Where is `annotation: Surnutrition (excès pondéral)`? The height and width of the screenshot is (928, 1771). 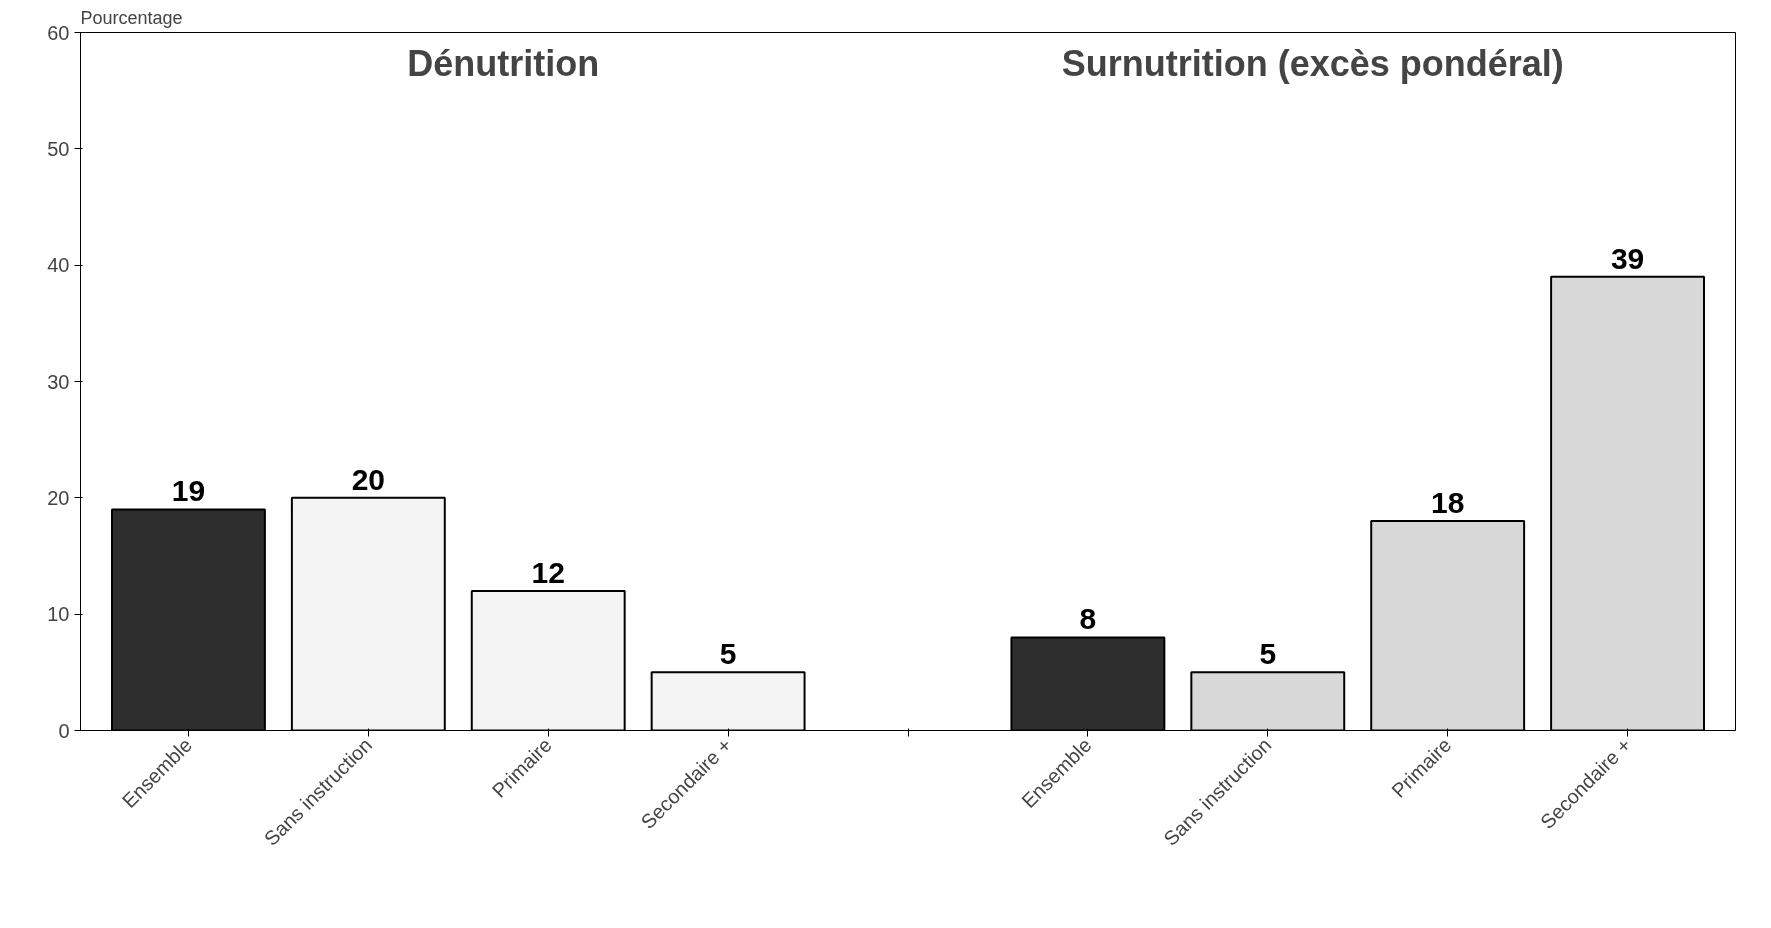 annotation: Surnutrition (excès pondéral) is located at coordinates (1312, 63).